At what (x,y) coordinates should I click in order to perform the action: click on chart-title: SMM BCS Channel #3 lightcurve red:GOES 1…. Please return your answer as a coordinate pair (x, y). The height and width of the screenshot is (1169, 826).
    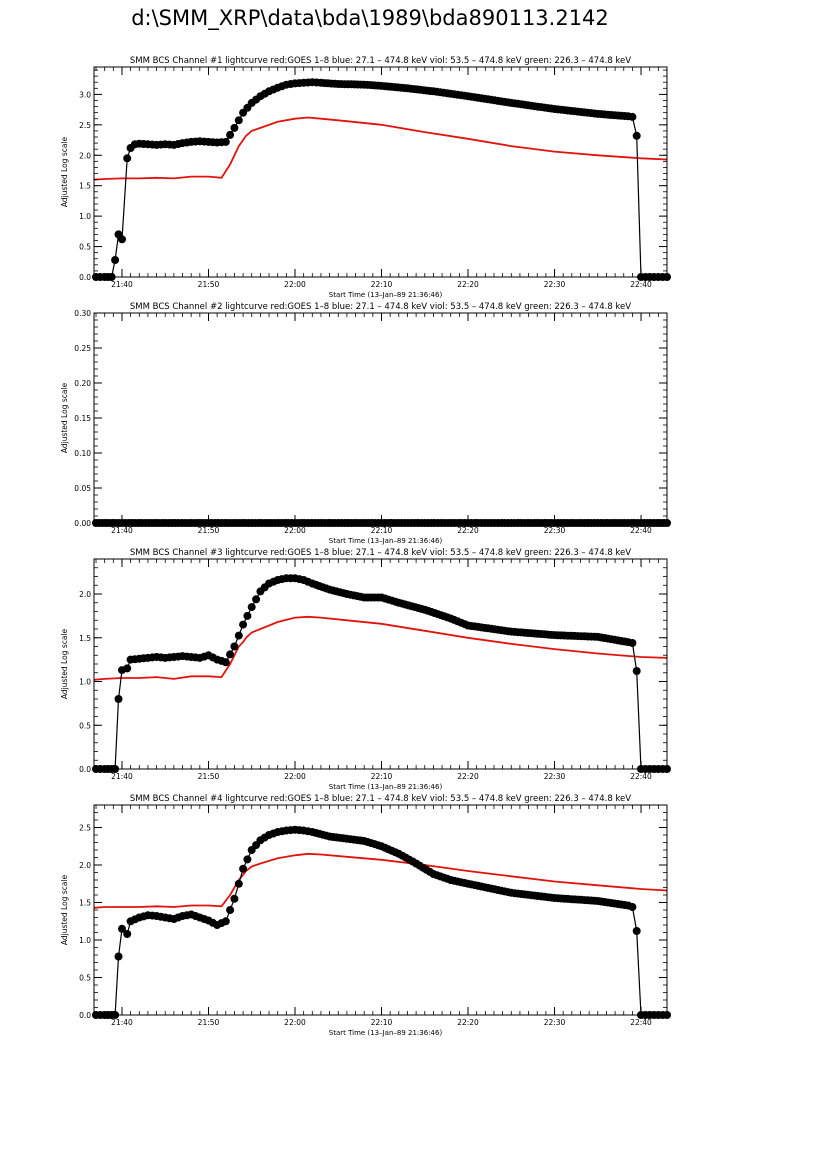
    Looking at the image, I should click on (380, 553).